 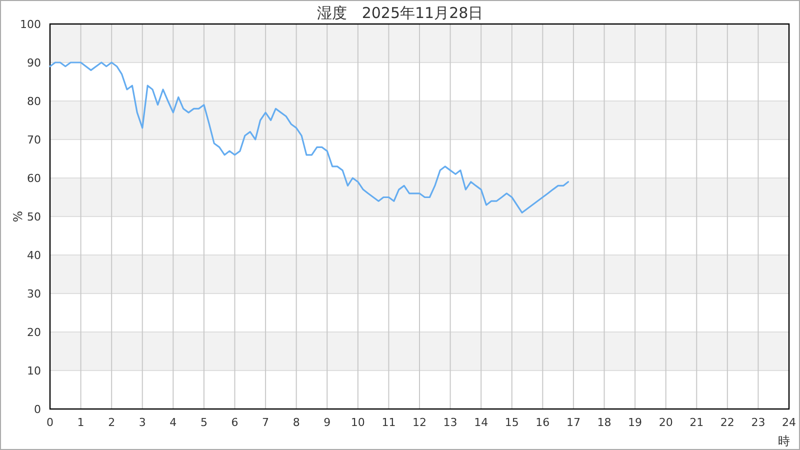 What do you see at coordinates (34, 140) in the screenshot?
I see `y-tick-label: 70` at bounding box center [34, 140].